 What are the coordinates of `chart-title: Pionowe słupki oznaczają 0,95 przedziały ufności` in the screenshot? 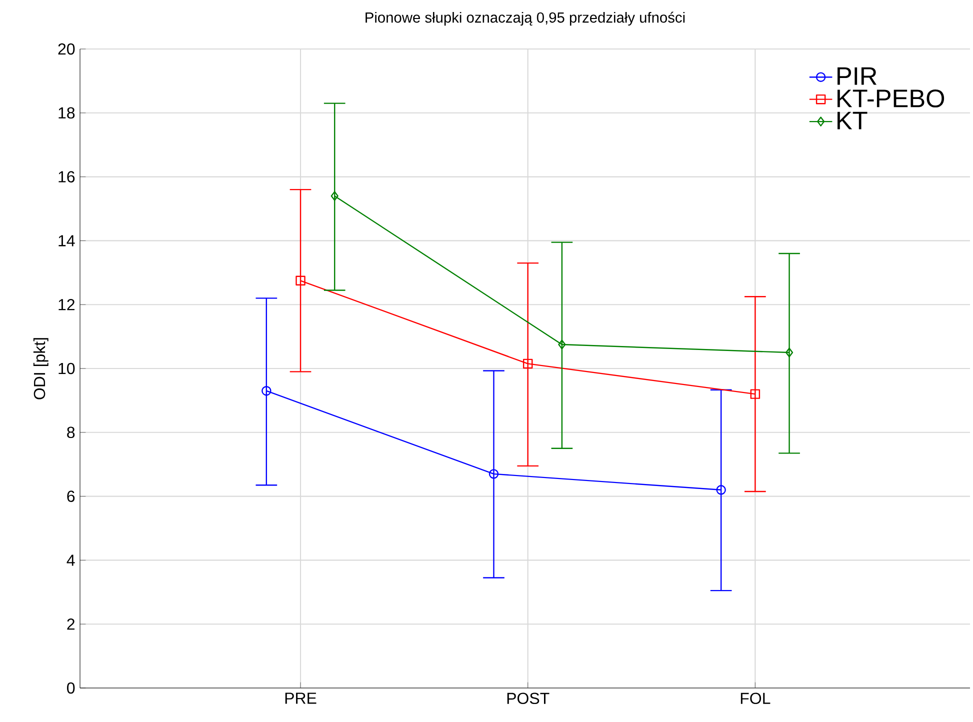 It's located at (525, 19).